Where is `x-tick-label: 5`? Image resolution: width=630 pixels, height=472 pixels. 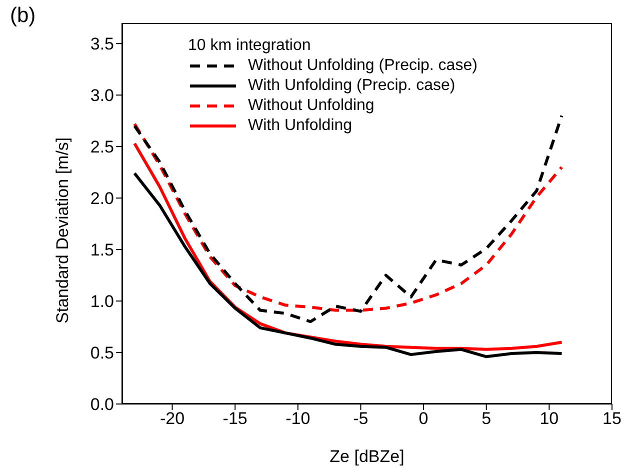
x-tick-label: 5 is located at coordinates (487, 418).